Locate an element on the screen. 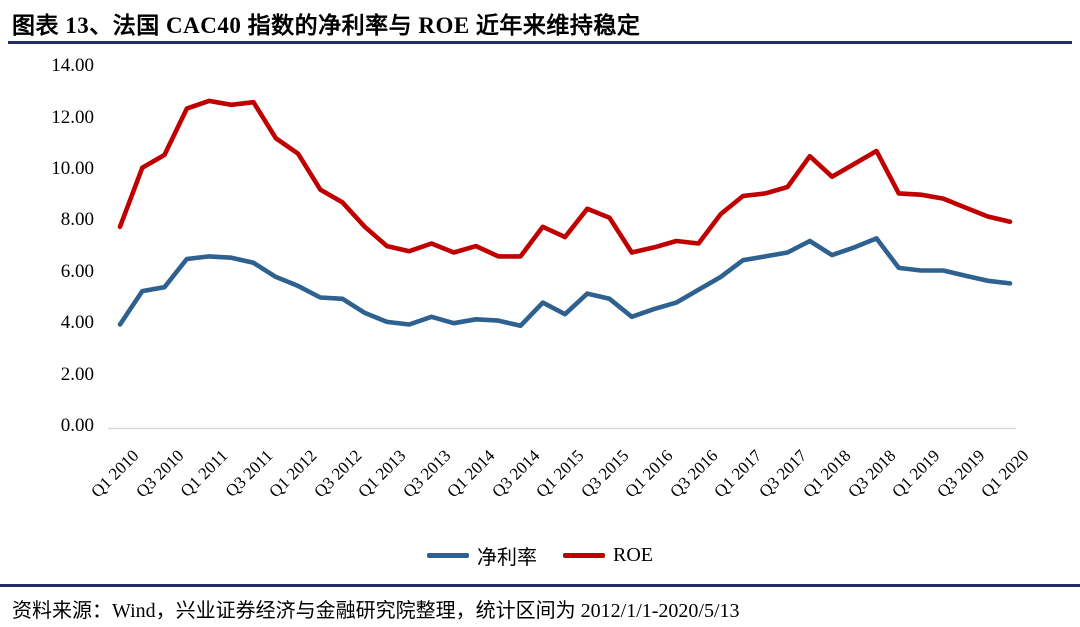 This screenshot has height=627, width=1080. legend-item-net-margin: 净利率 is located at coordinates (482, 555).